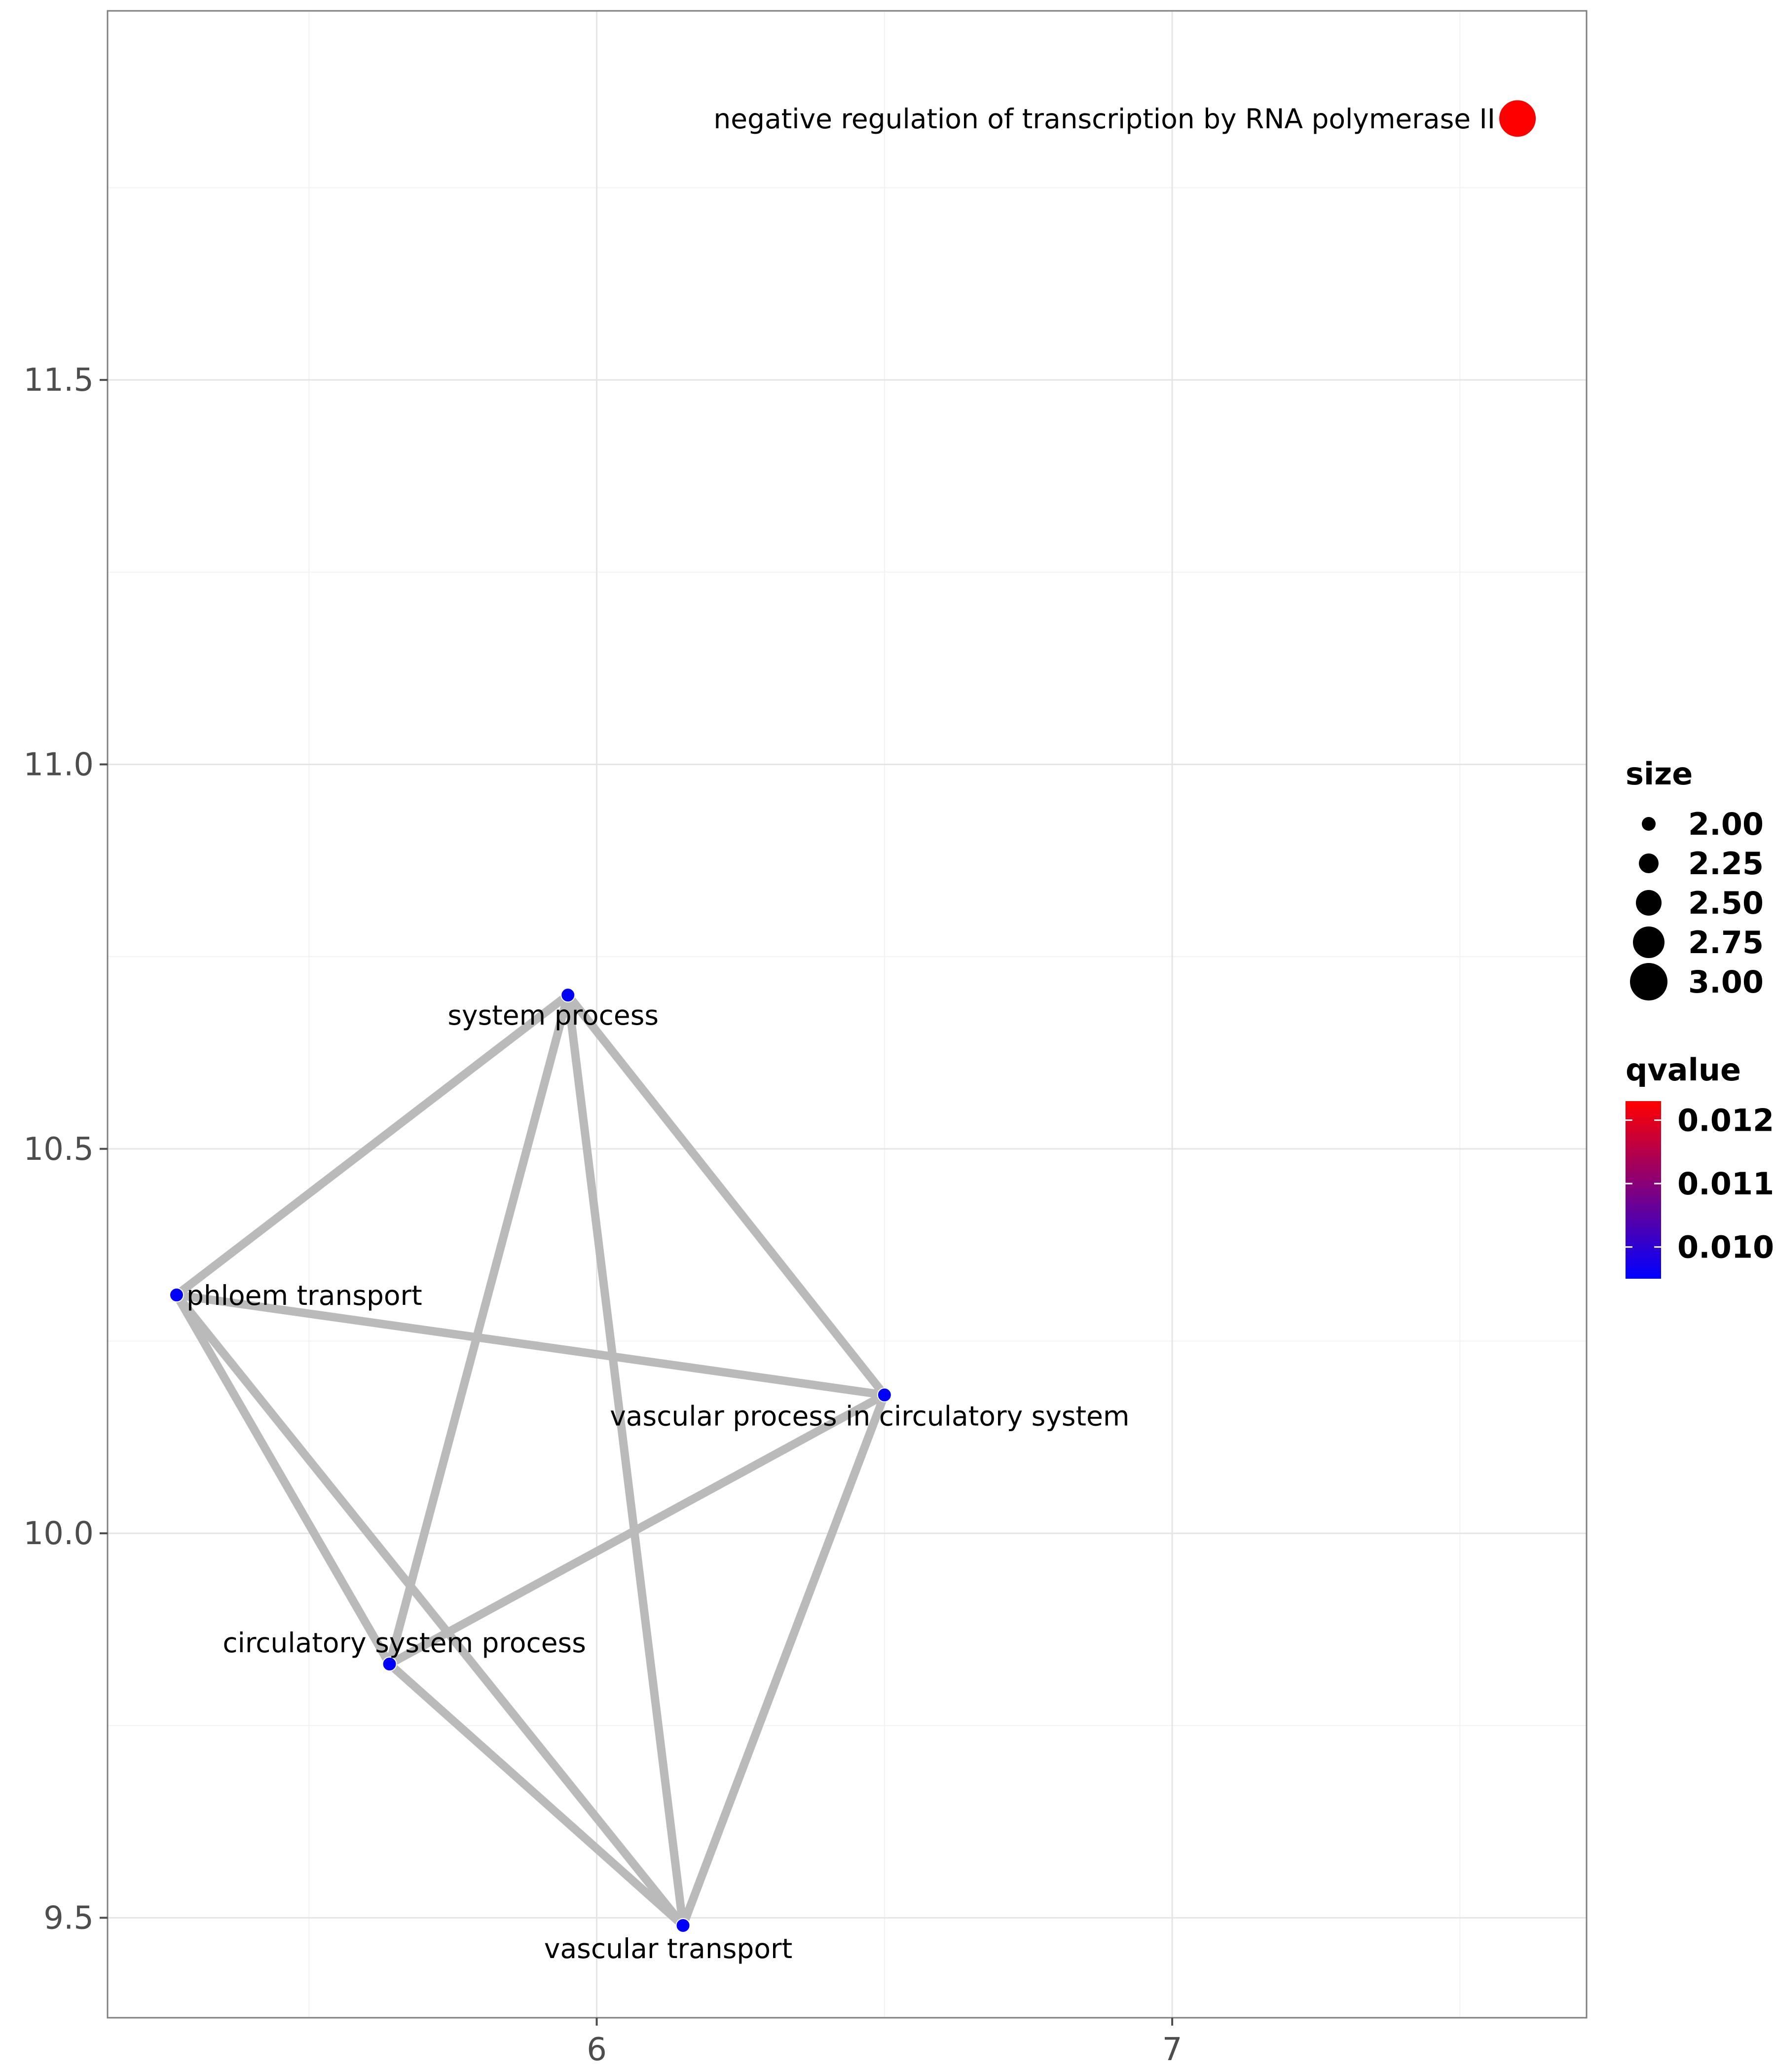 The width and height of the screenshot is (1776, 2072). I want to click on node-pt, so click(177, 1295).